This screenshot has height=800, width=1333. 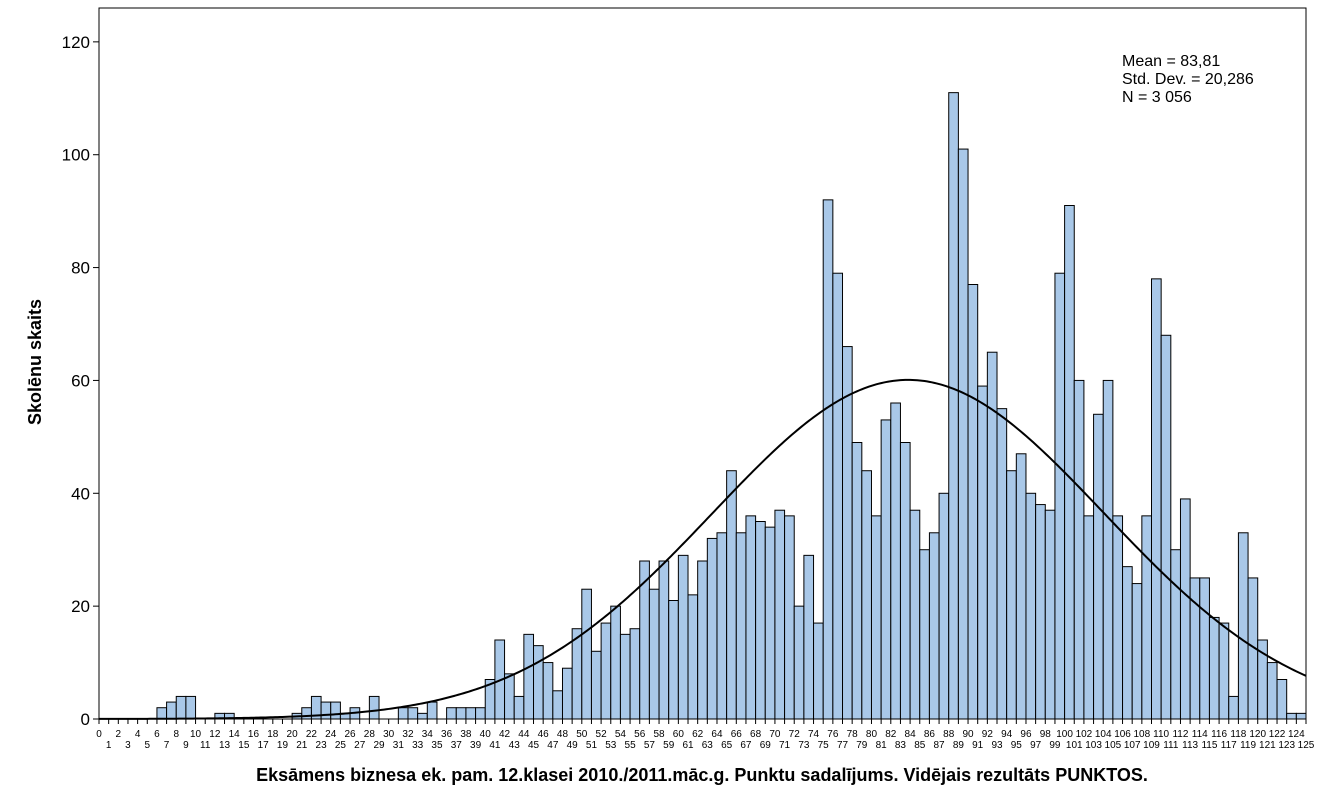 What do you see at coordinates (99, 734) in the screenshot?
I see `x-tick-label-0: 0` at bounding box center [99, 734].